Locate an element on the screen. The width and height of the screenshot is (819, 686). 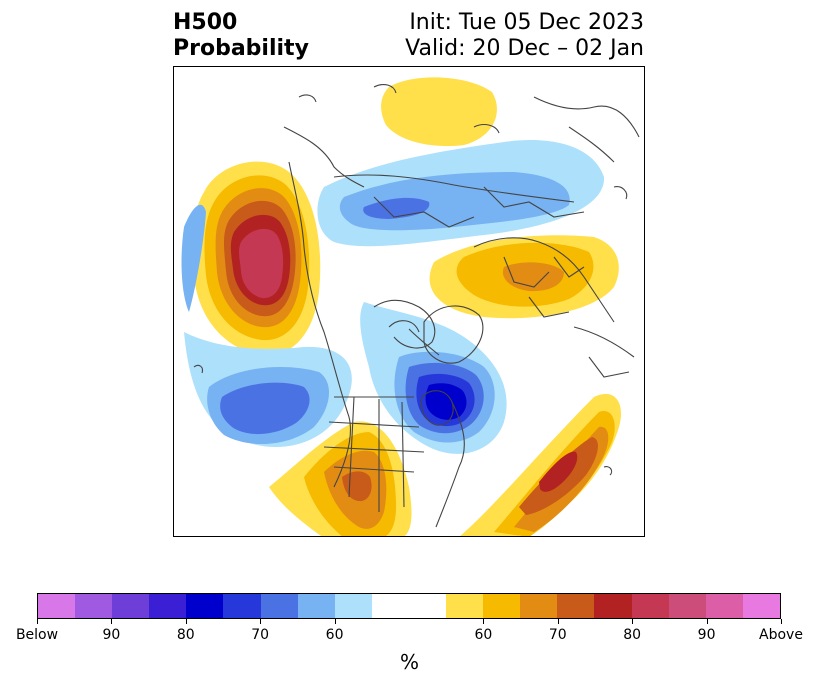
variable-title: H500 Probability is located at coordinates (241, 36).